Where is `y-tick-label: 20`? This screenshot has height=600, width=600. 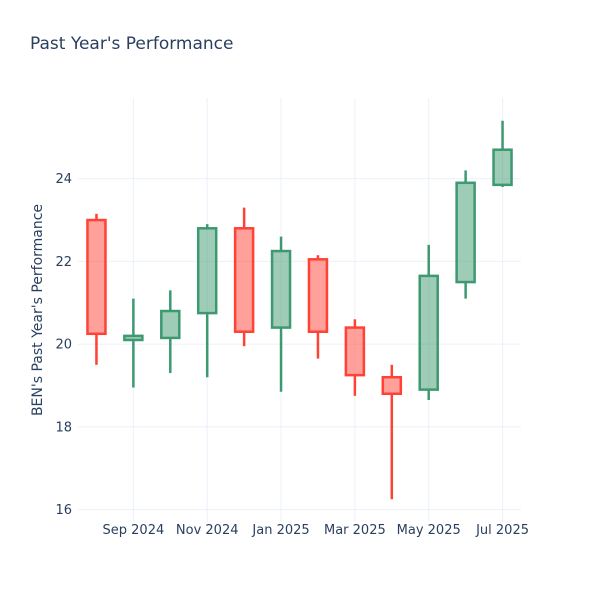
y-tick-label: 20 is located at coordinates (63, 345).